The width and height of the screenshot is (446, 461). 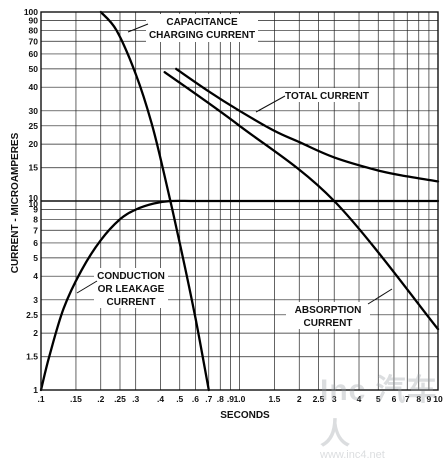 What do you see at coordinates (245, 415) in the screenshot?
I see `x-axis-title: SECONDS` at bounding box center [245, 415].